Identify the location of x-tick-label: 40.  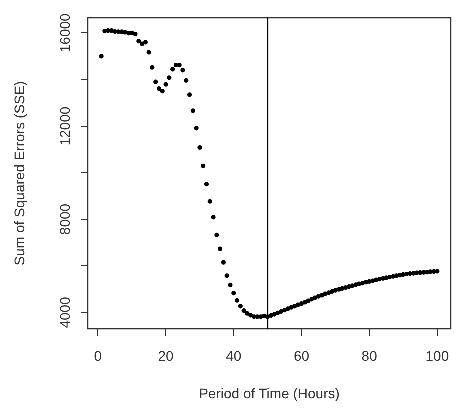
(234, 356).